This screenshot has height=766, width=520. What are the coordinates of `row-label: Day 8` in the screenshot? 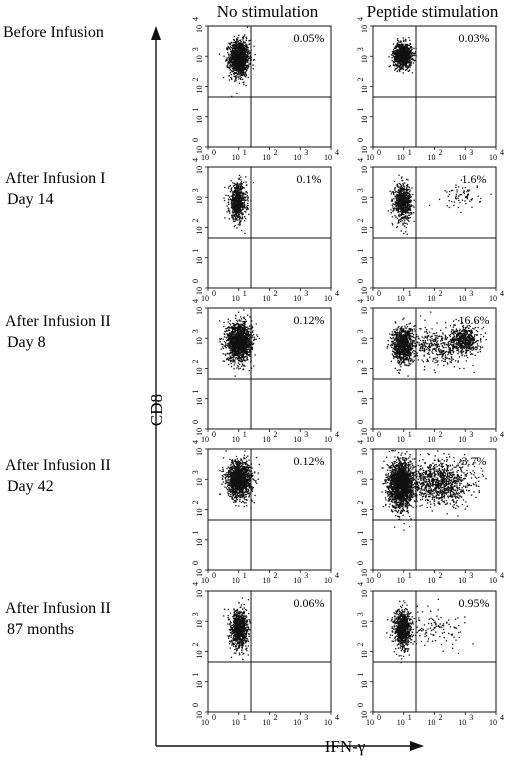 It's located at (26, 342).